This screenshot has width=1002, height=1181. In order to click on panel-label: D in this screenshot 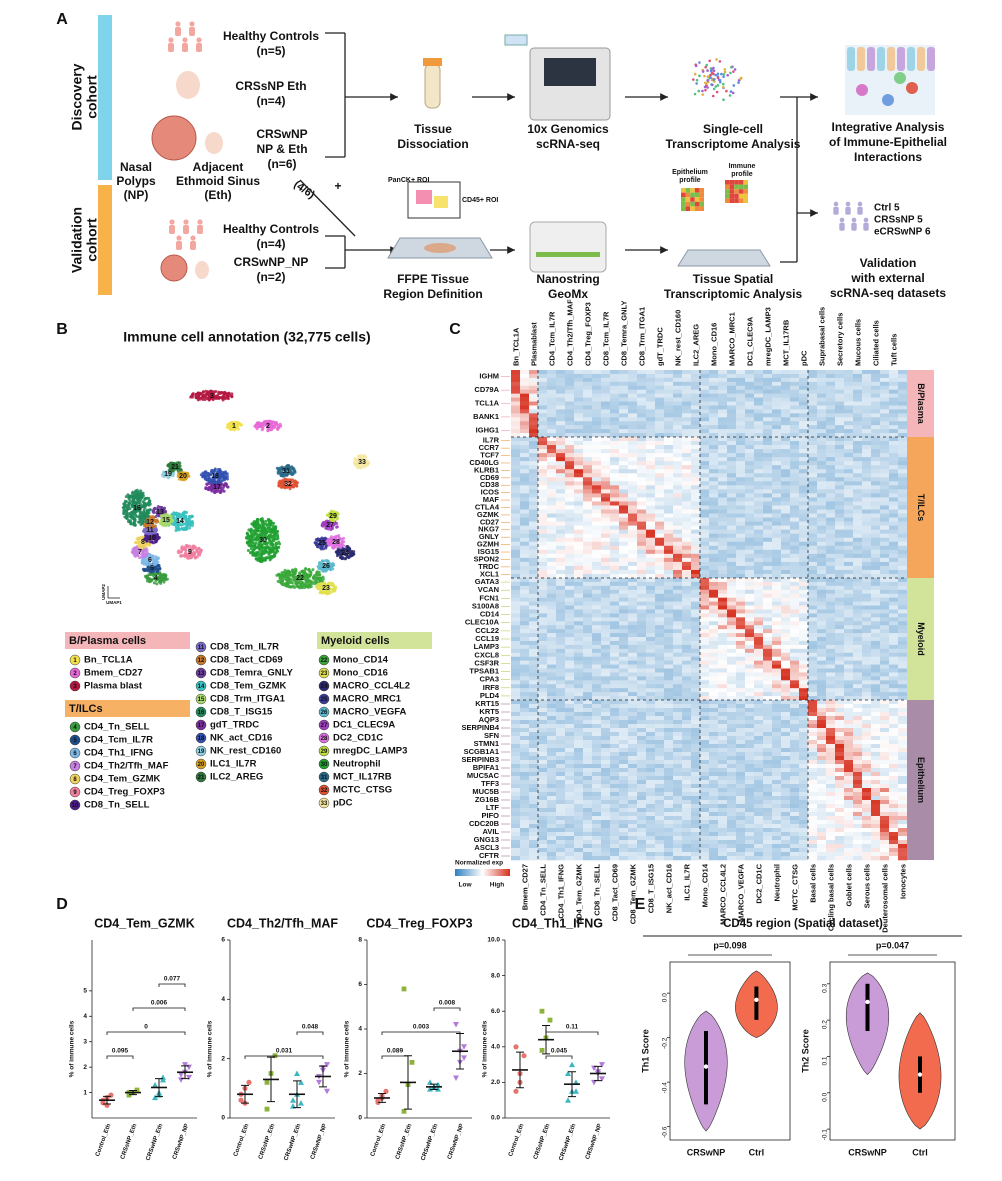, I will do `click(62, 904)`.